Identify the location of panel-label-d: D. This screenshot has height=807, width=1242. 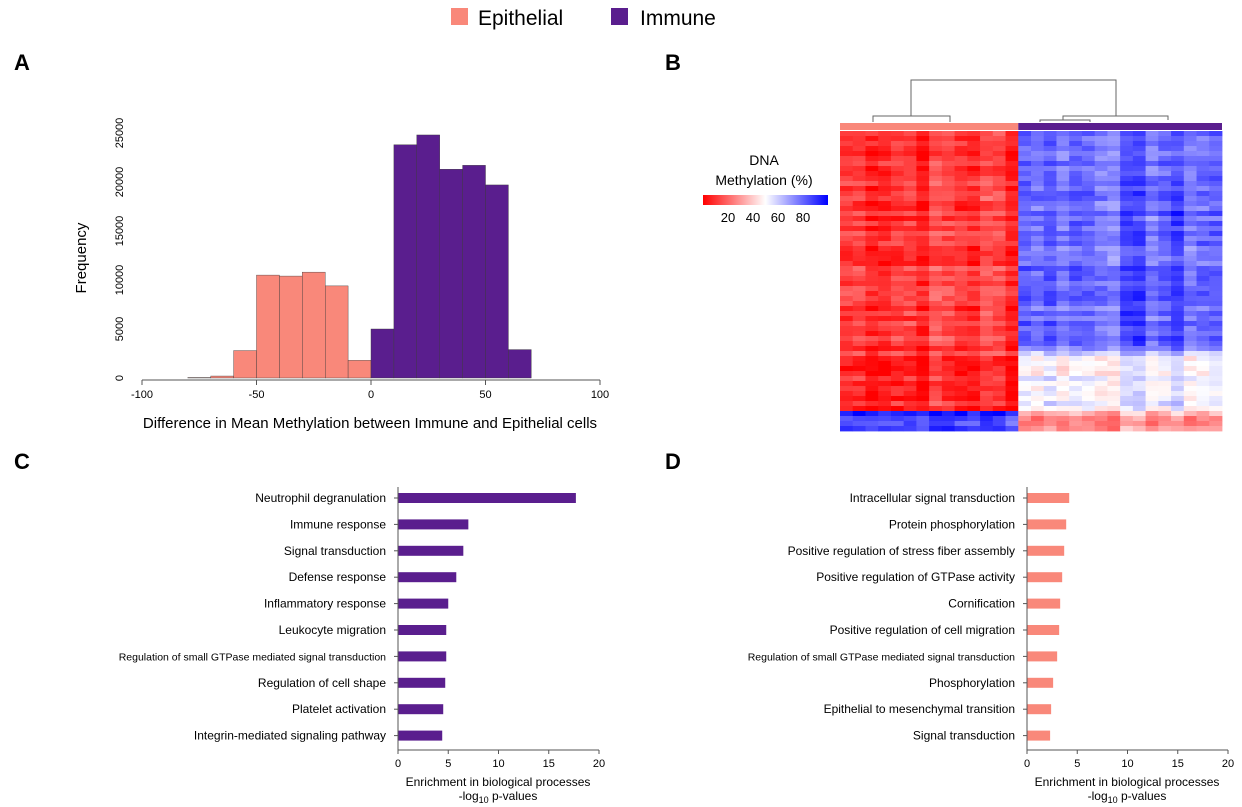
(673, 461).